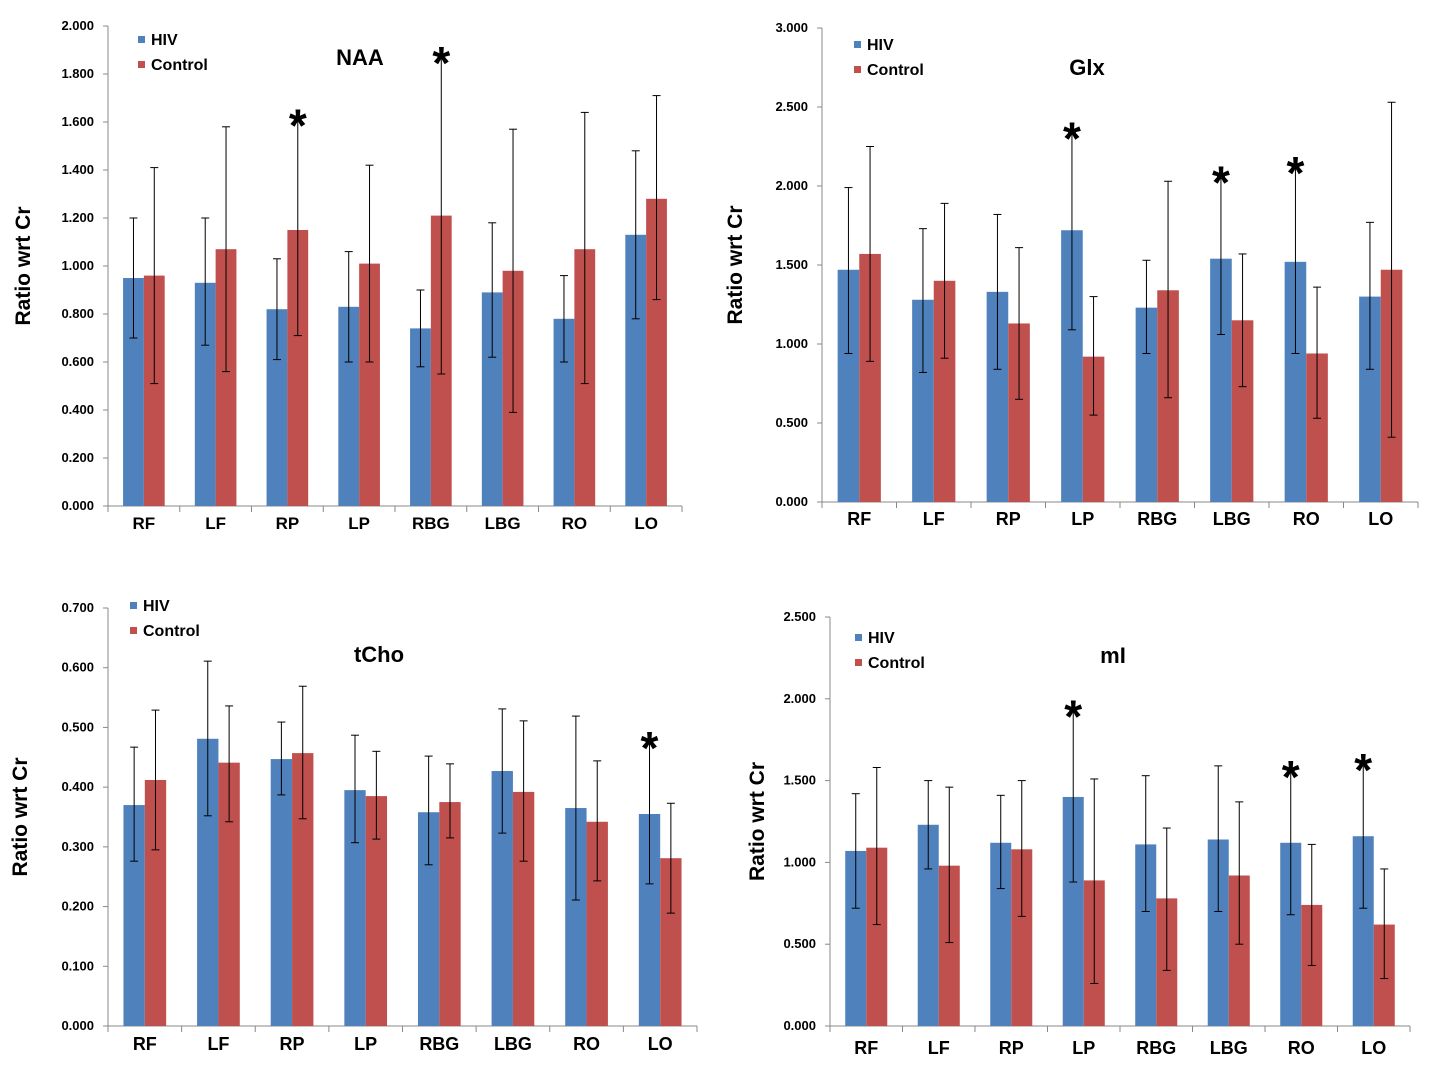 Image resolution: width=1433 pixels, height=1080 pixels. Describe the element at coordinates (218, 1044) in the screenshot. I see `x-tick-label: LF` at that location.